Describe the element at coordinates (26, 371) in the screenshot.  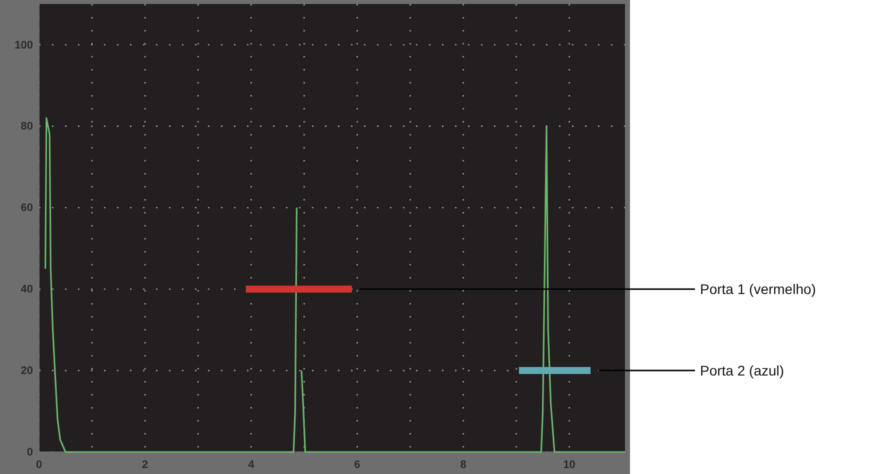
I see `y-tick-label: 20` at that location.